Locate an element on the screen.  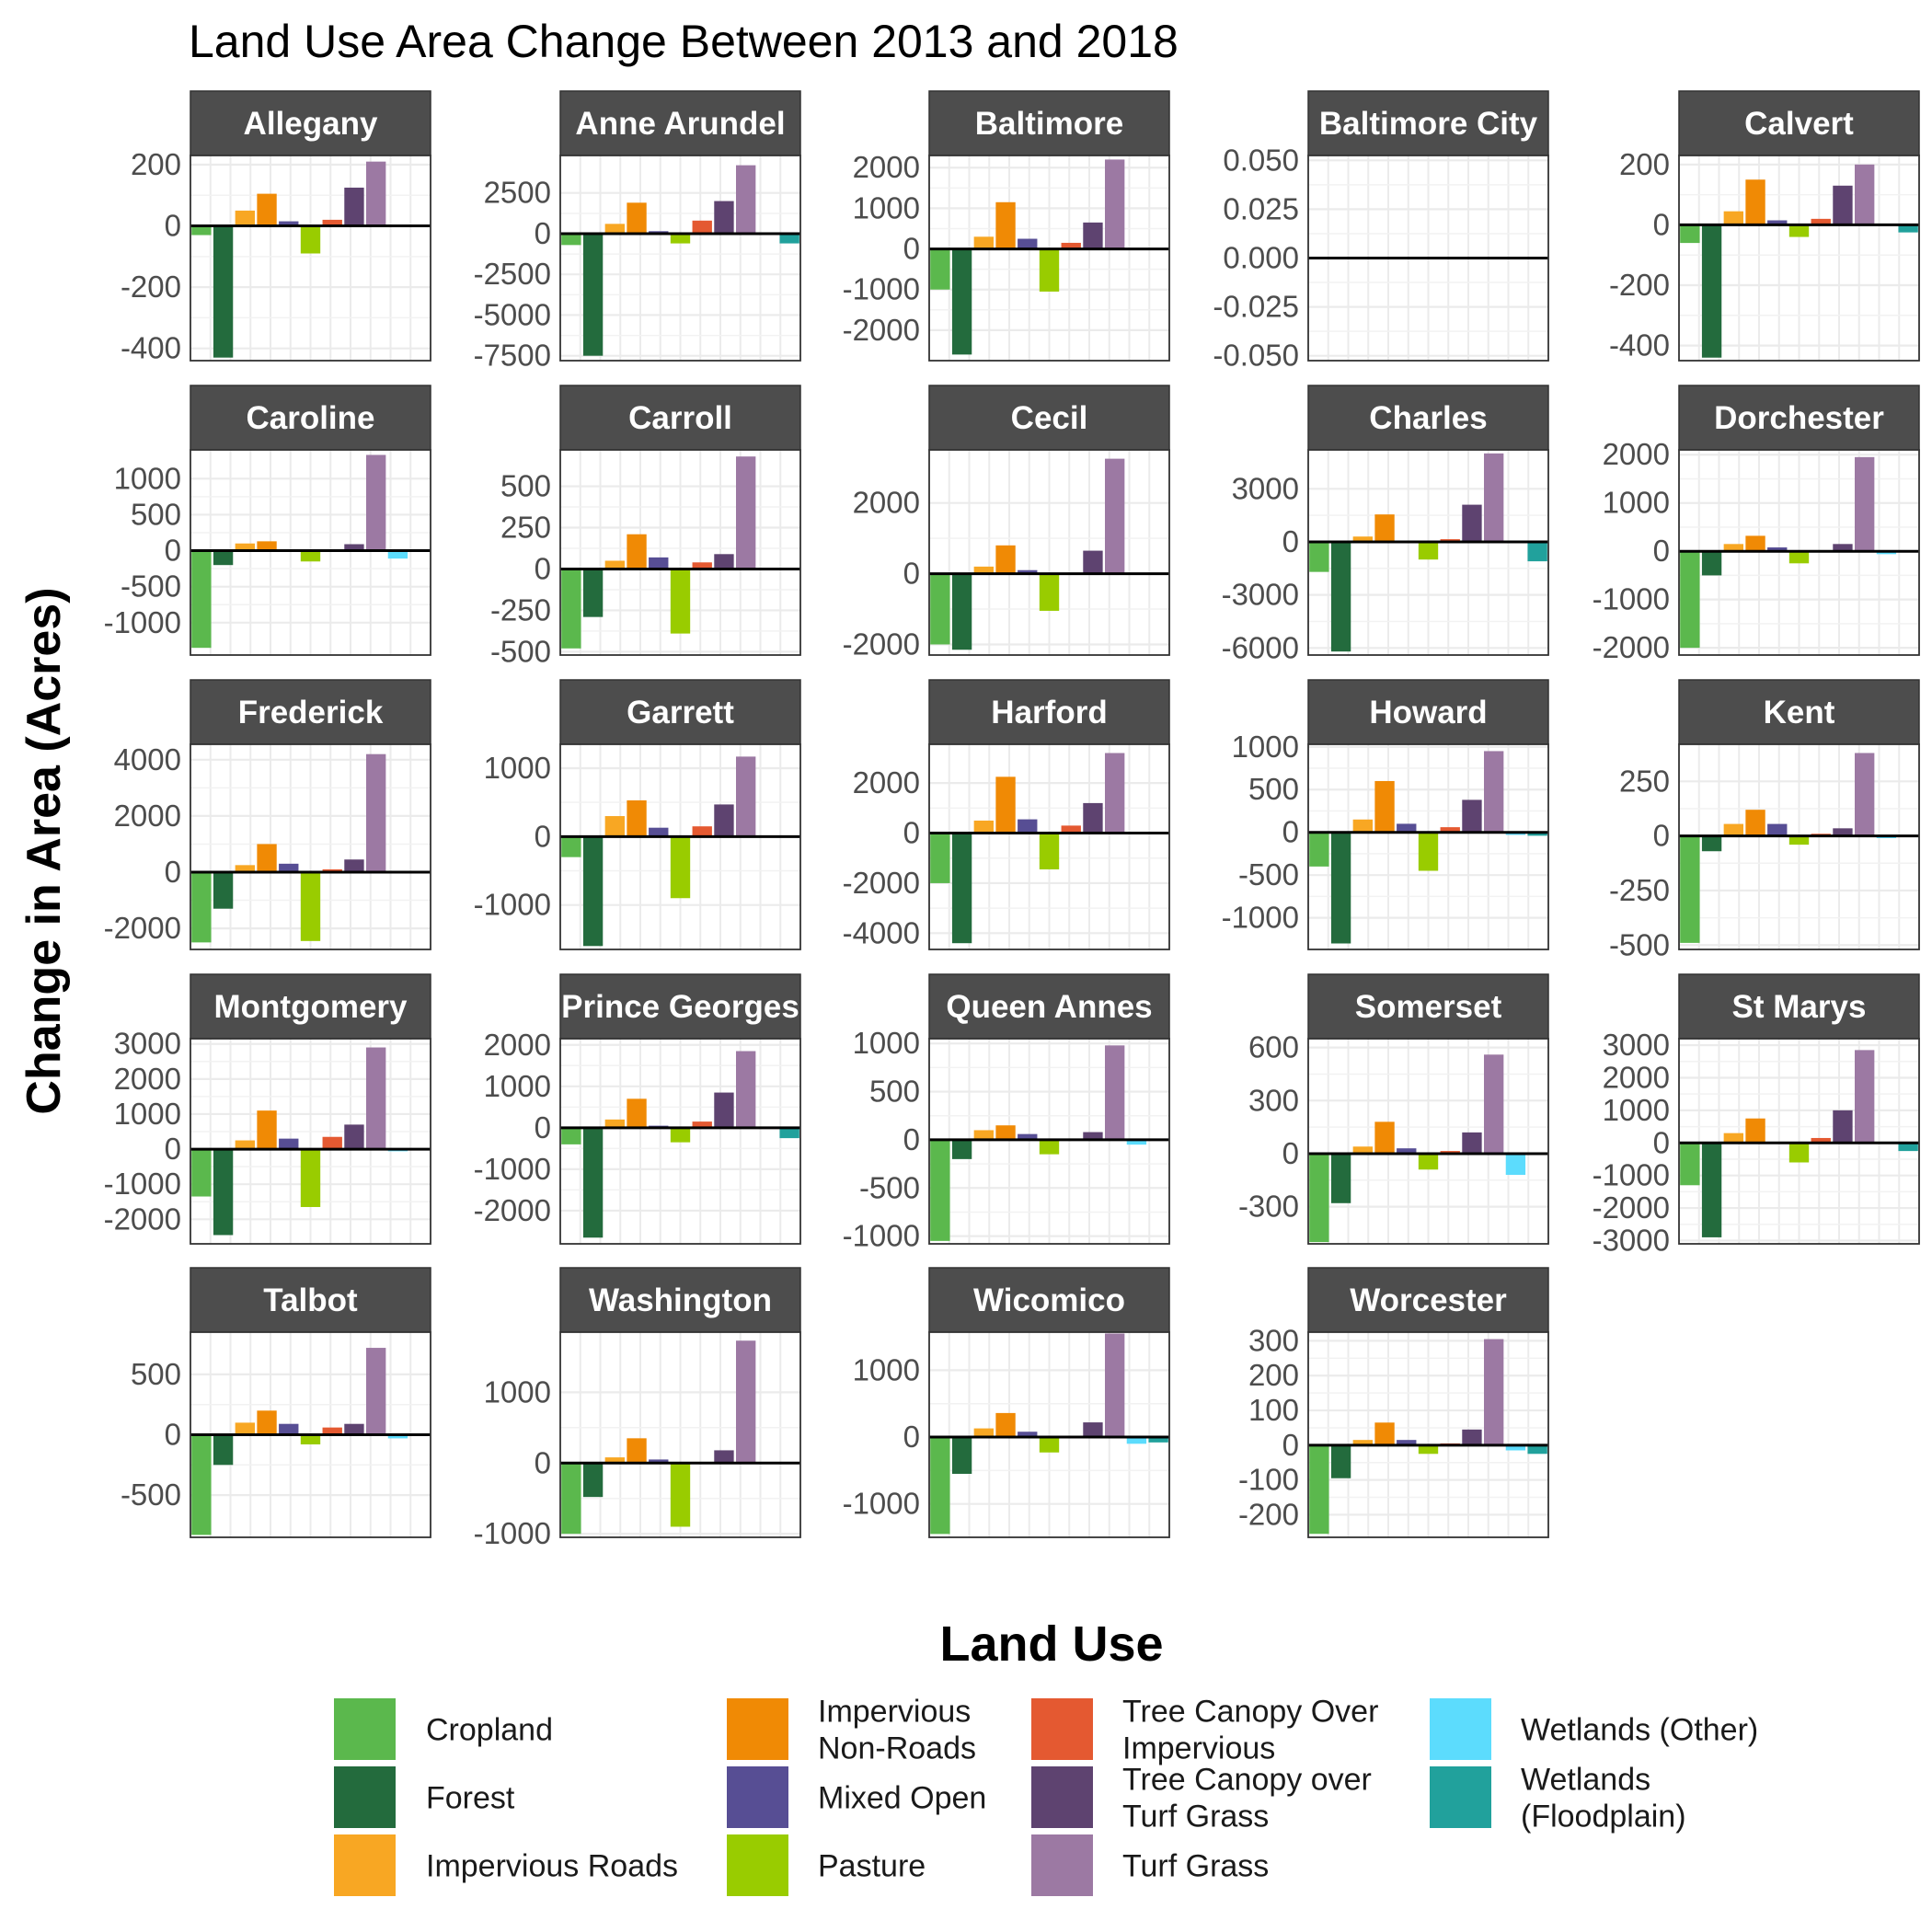
facet-title: Anne Arundel is located at coordinates (680, 124).